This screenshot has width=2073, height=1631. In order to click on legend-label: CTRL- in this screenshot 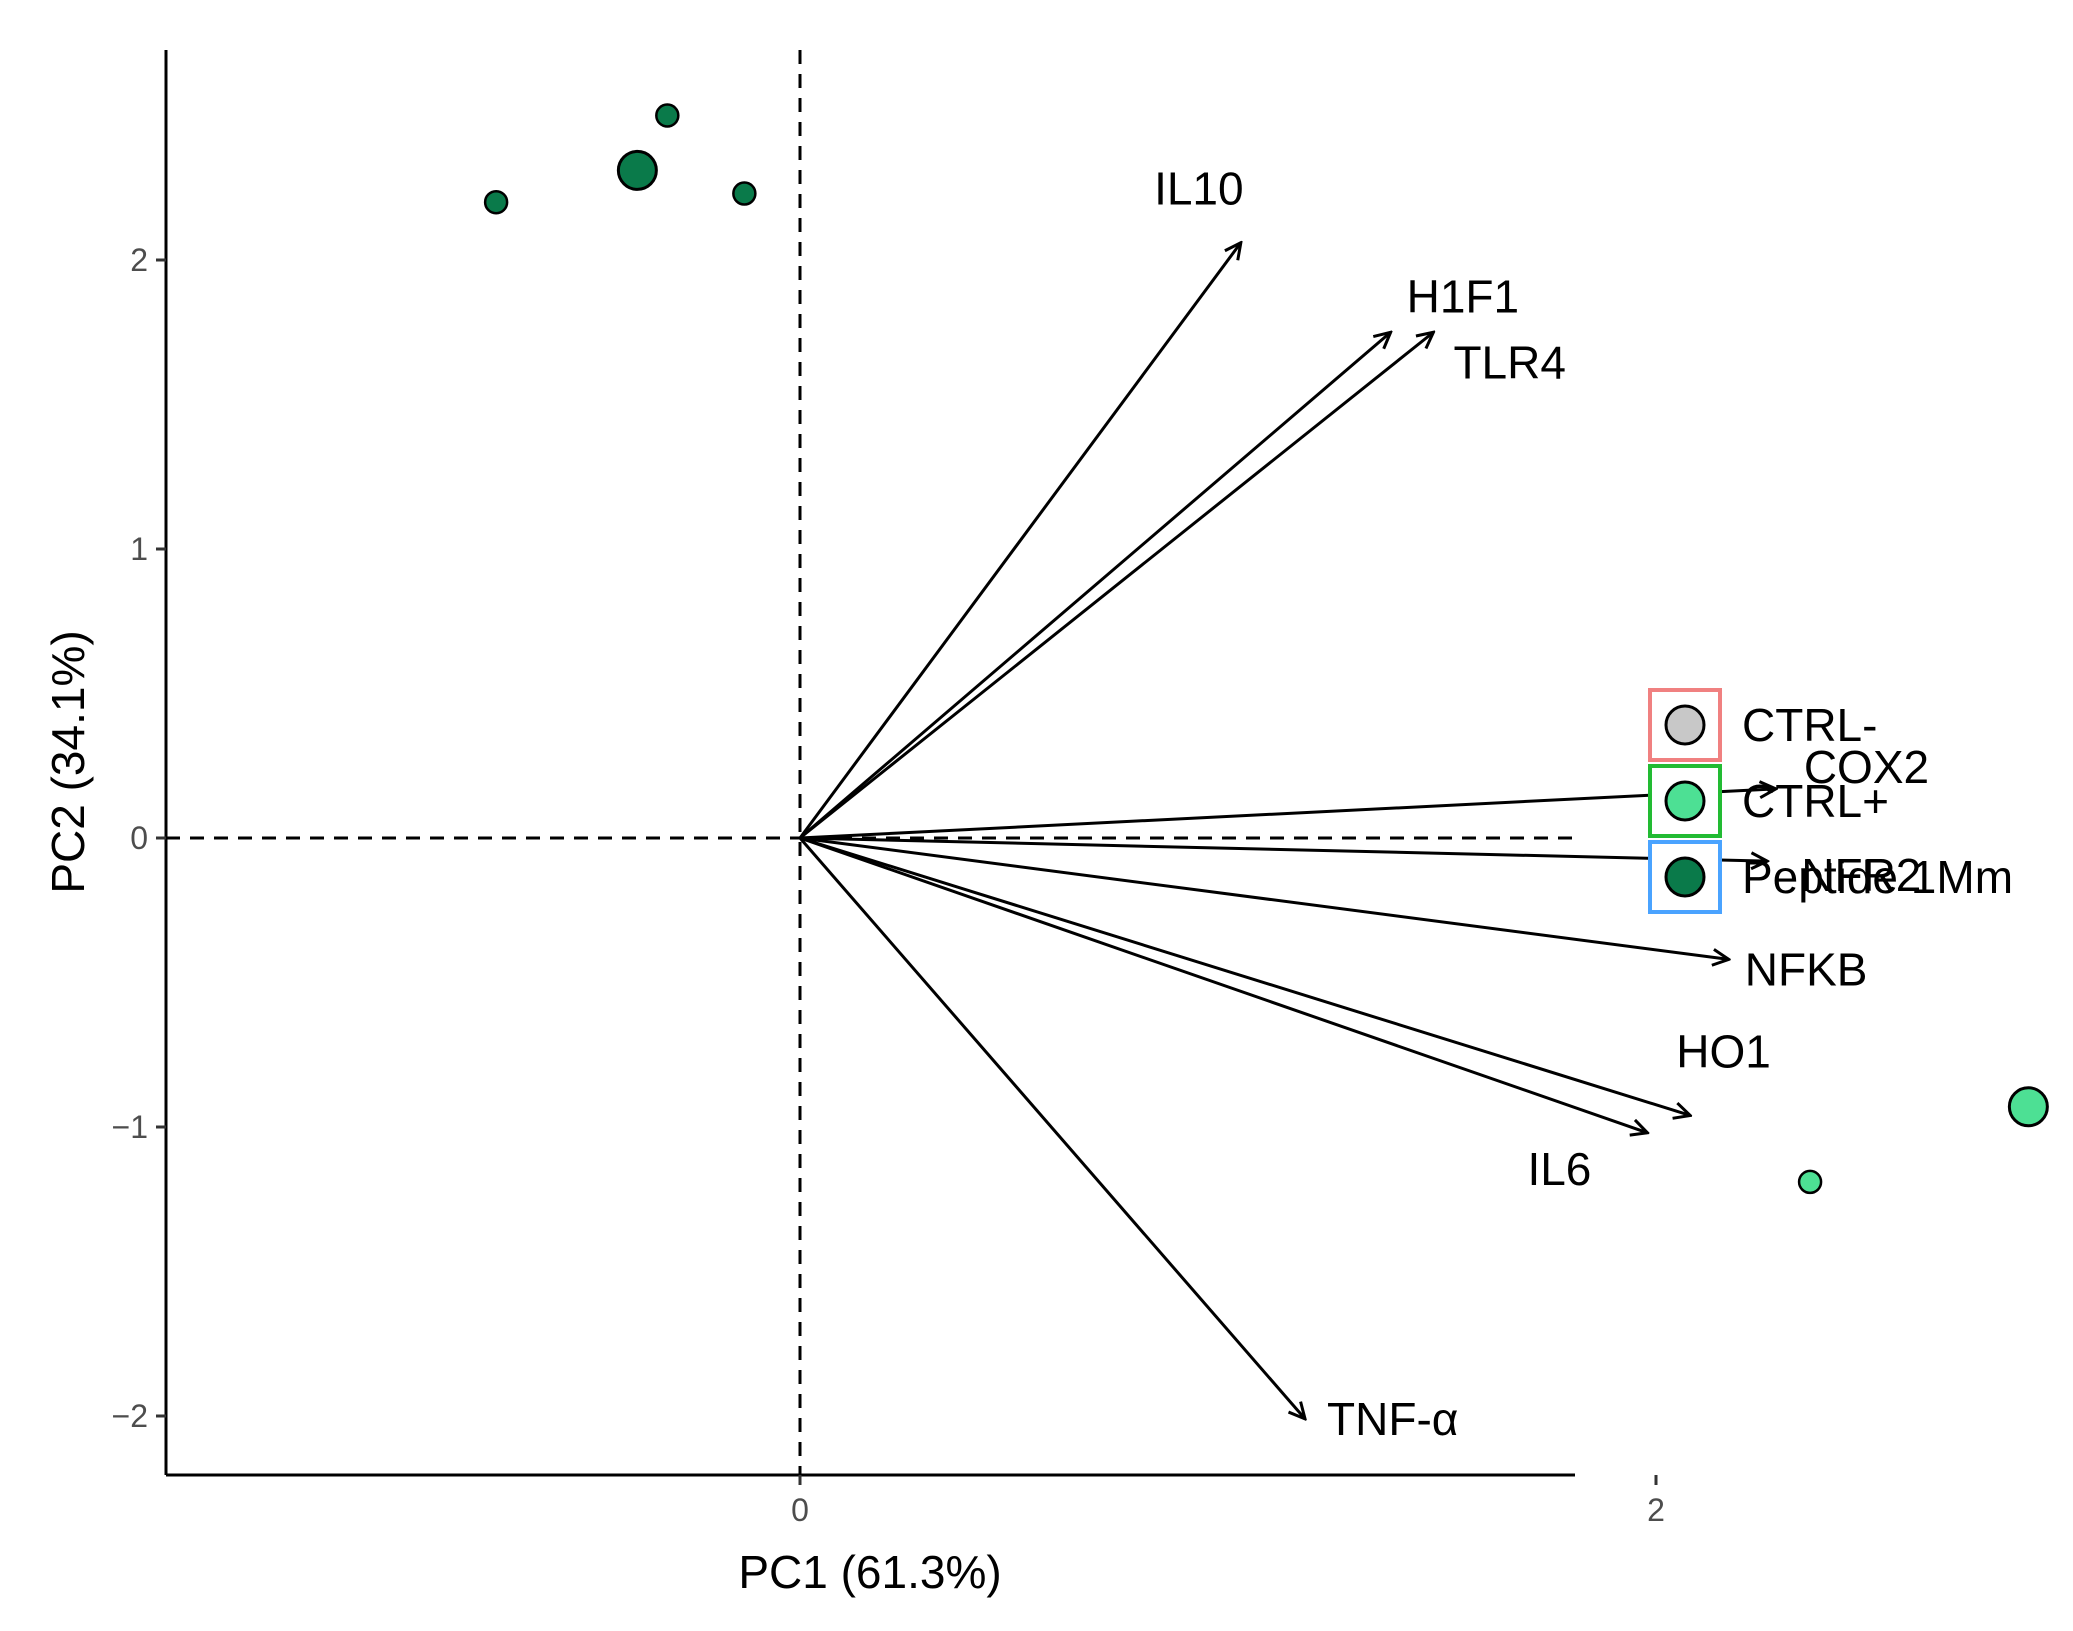, I will do `click(1809, 725)`.